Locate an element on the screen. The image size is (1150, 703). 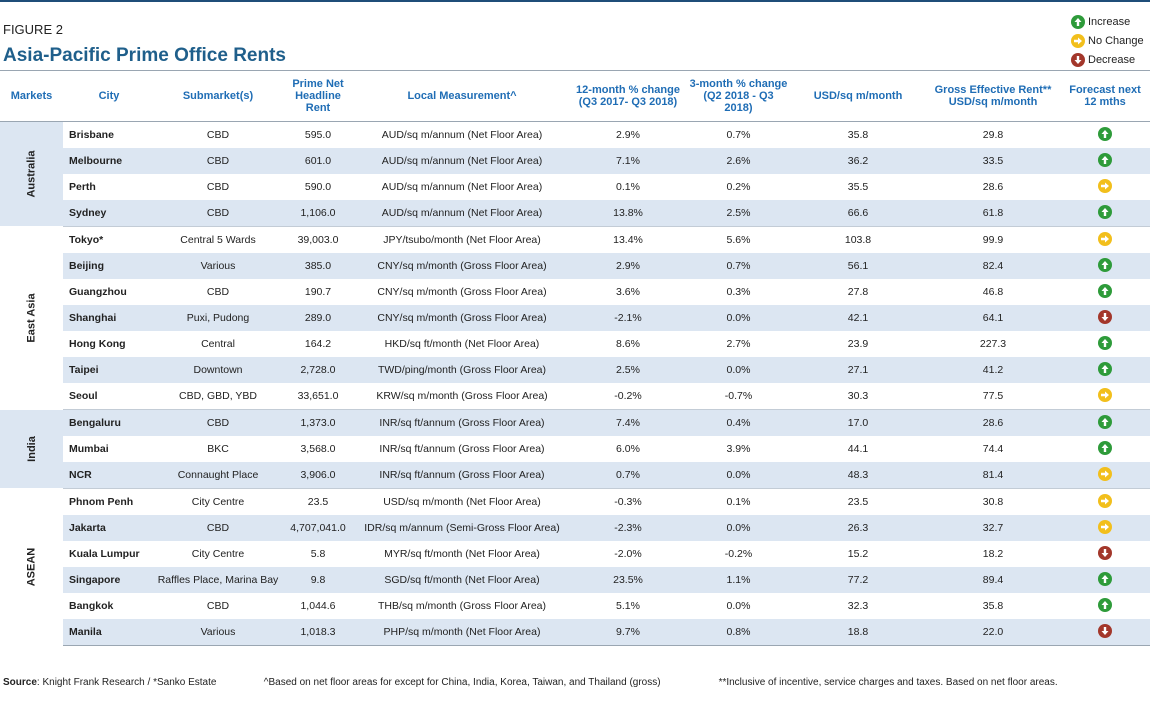
rent-cell: 601.0 is located at coordinates (318, 161).